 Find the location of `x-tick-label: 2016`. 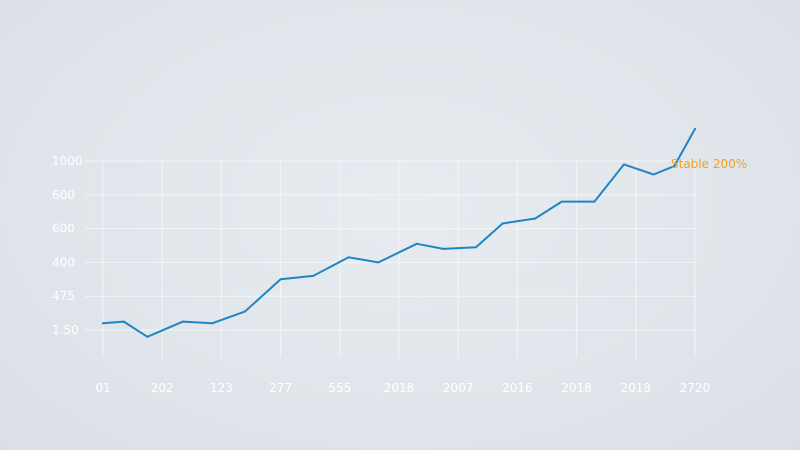

x-tick-label: 2016 is located at coordinates (517, 388).